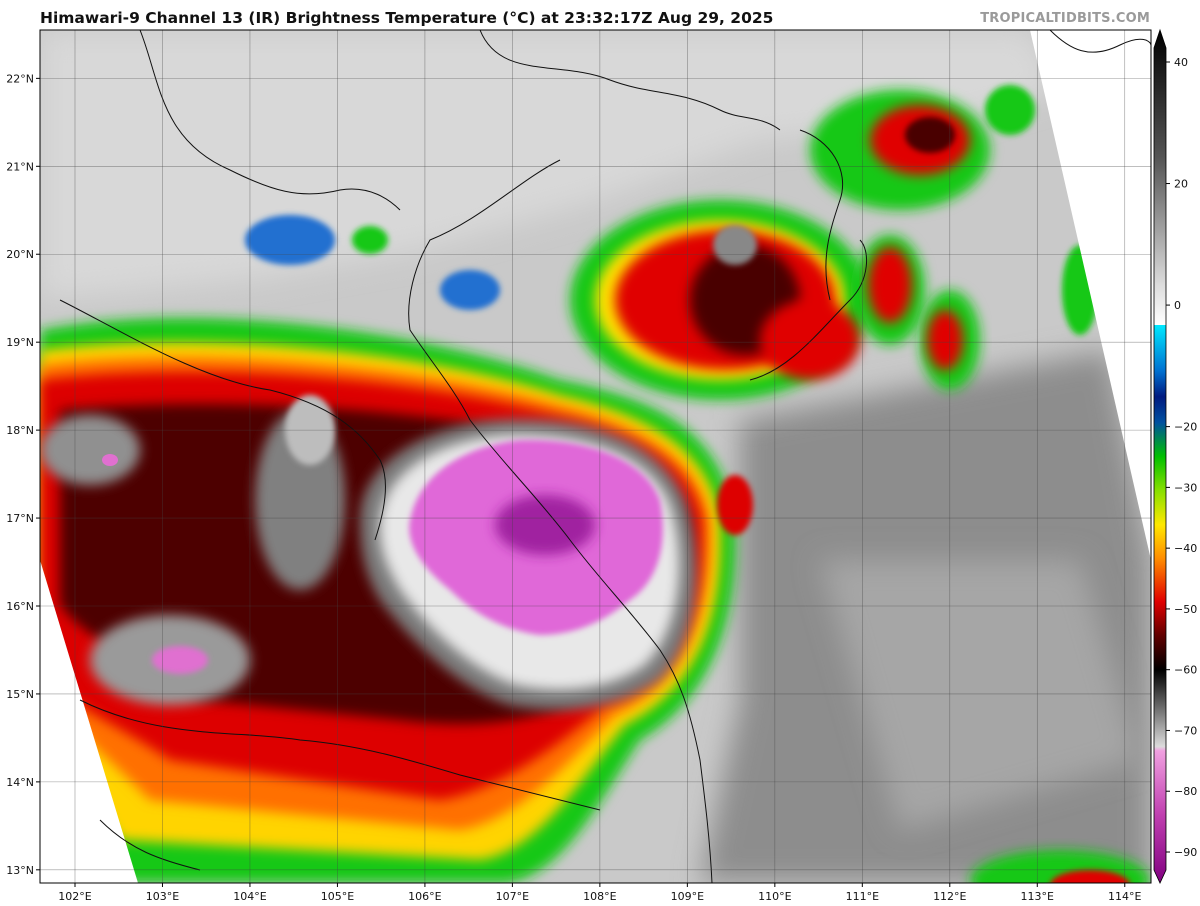  Describe the element at coordinates (1185, 548) in the screenshot. I see `colorbar-tick-label: −40` at that location.